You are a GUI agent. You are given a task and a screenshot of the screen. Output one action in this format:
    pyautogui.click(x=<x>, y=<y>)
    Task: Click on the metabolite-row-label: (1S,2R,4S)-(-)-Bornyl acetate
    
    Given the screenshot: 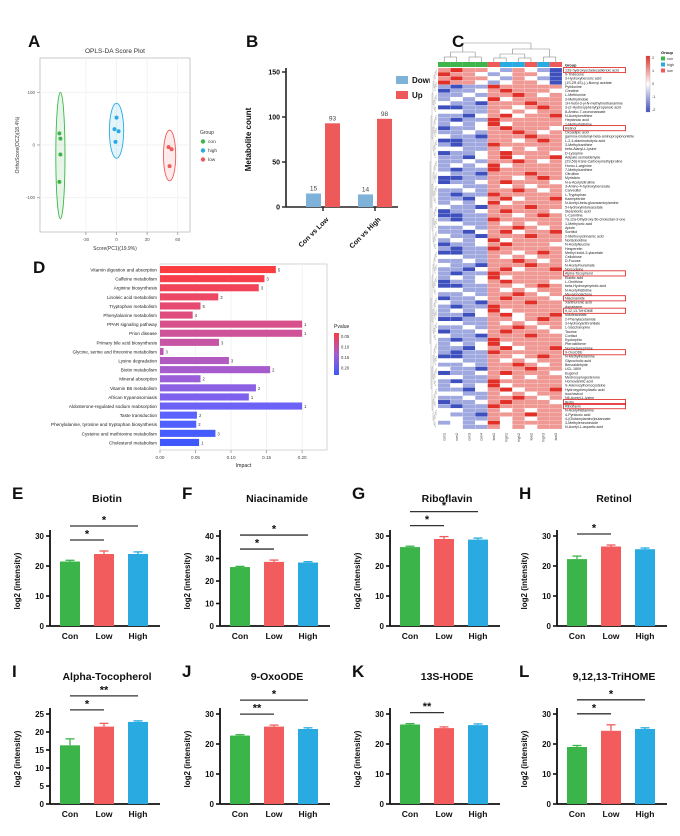 What is the action you would take?
    pyautogui.click(x=588, y=83)
    